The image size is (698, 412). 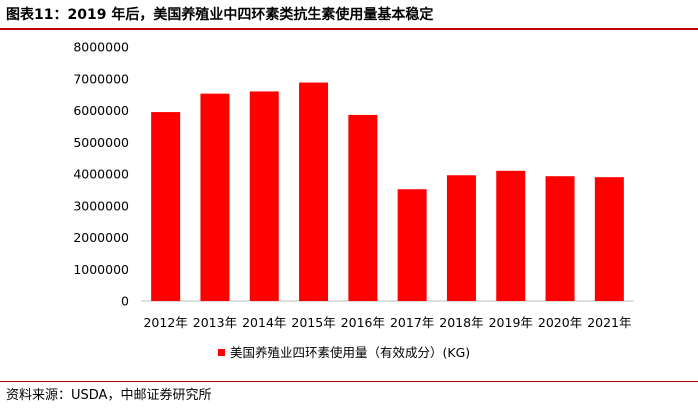 What do you see at coordinates (349, 381) in the screenshot?
I see `source-rule` at bounding box center [349, 381].